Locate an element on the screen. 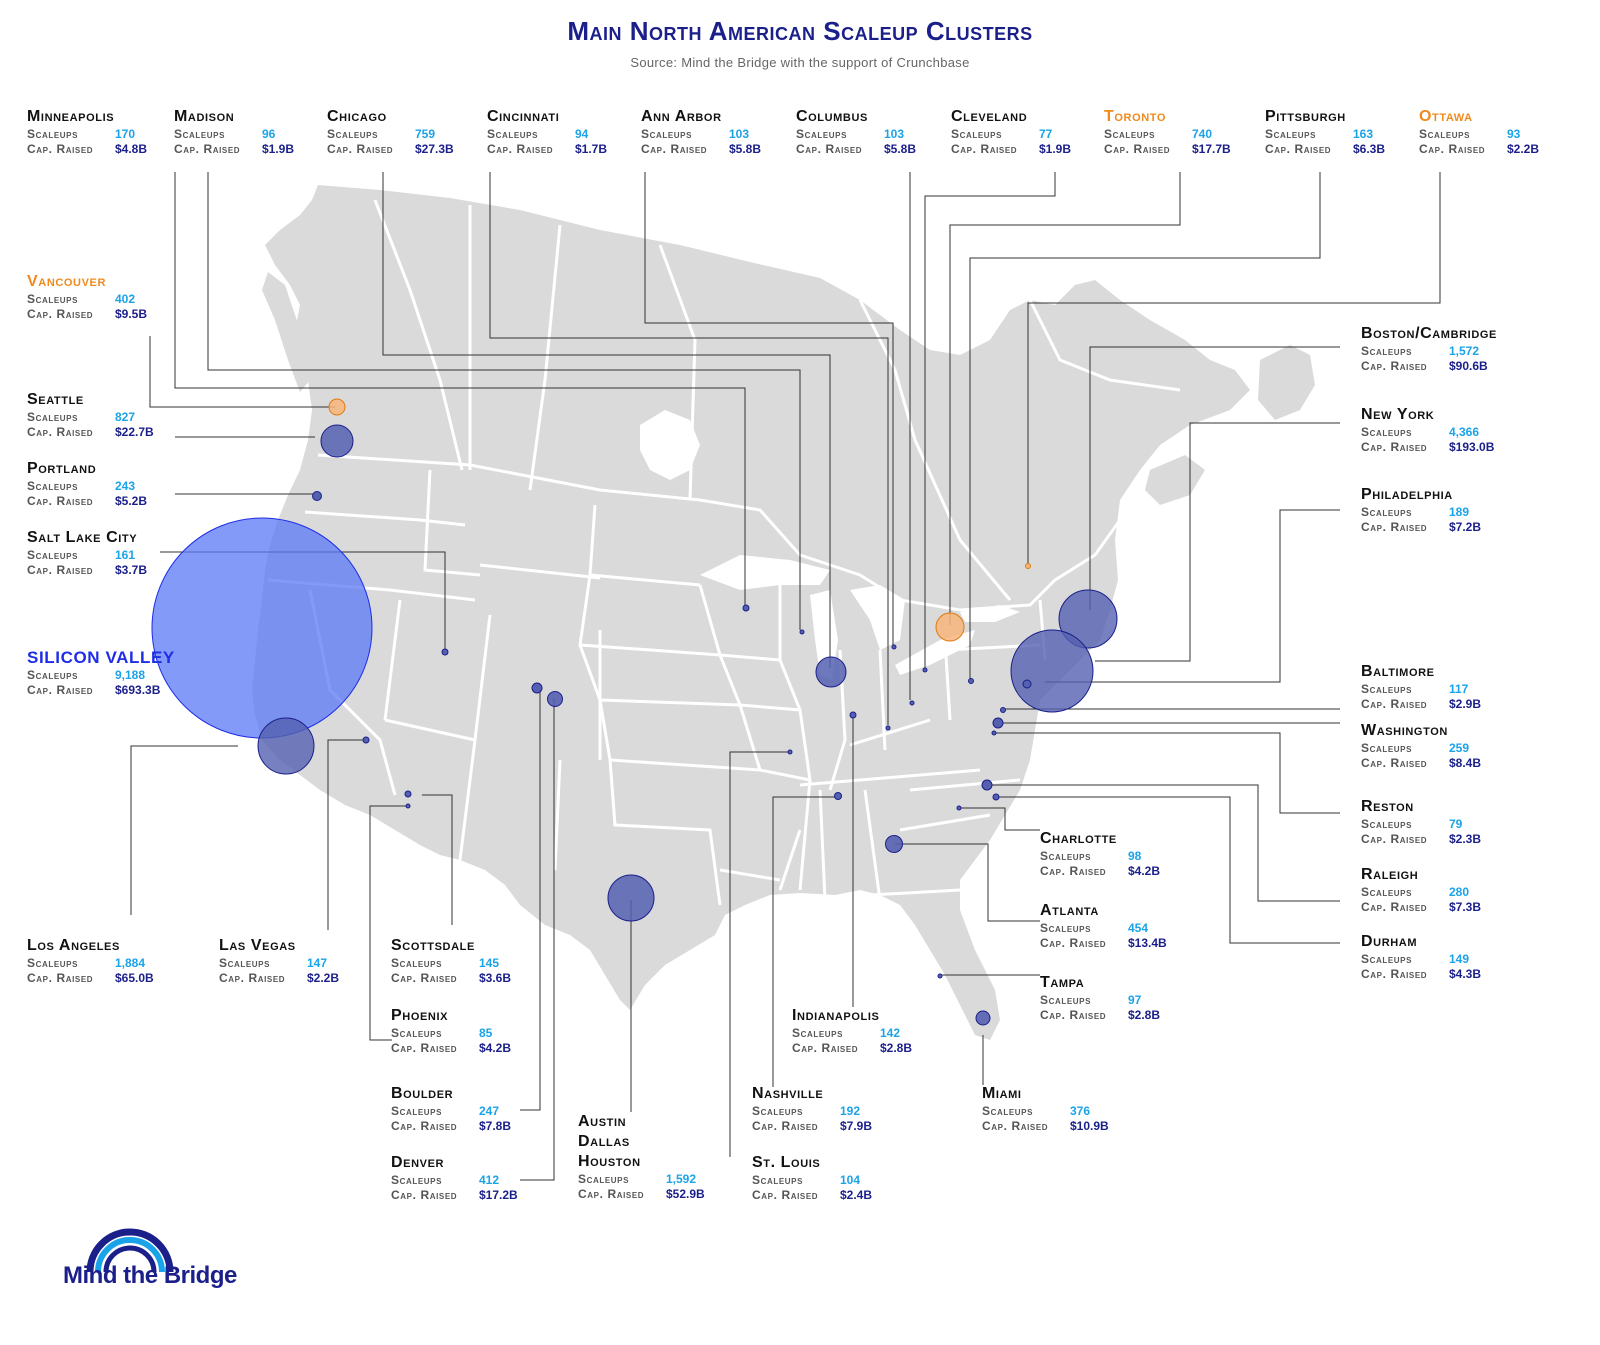 The image size is (1600, 1345). city-name-madison: Madison is located at coordinates (204, 116).